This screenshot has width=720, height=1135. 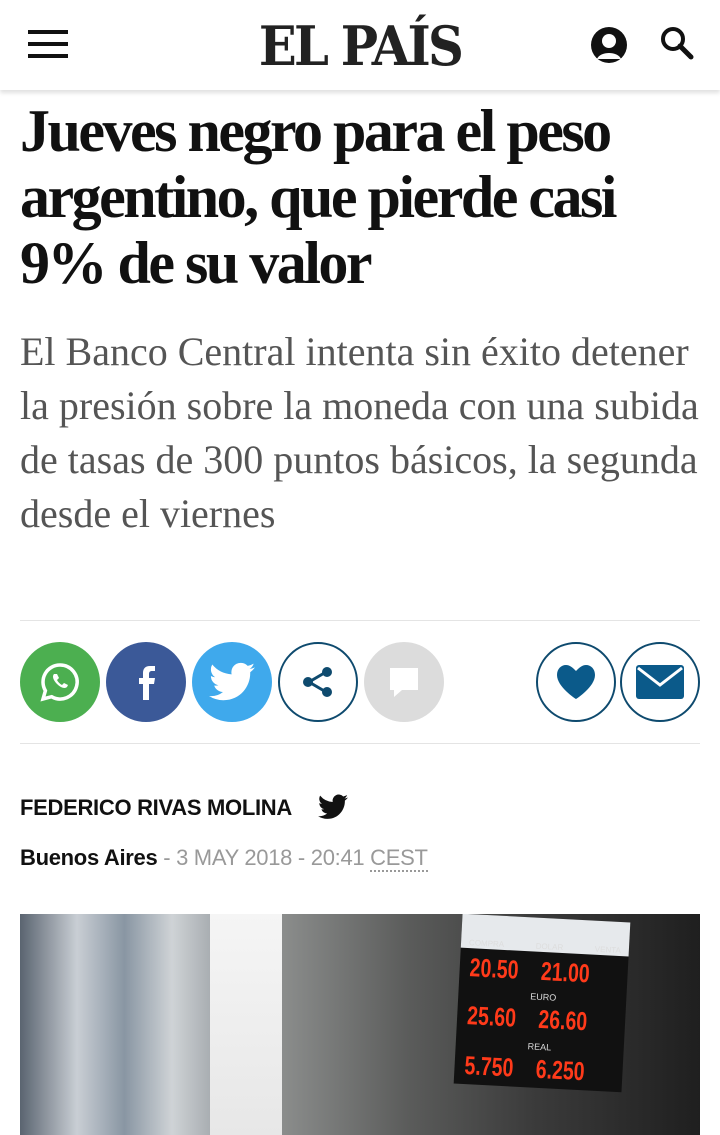 What do you see at coordinates (677, 43) in the screenshot?
I see `search-icon` at bounding box center [677, 43].